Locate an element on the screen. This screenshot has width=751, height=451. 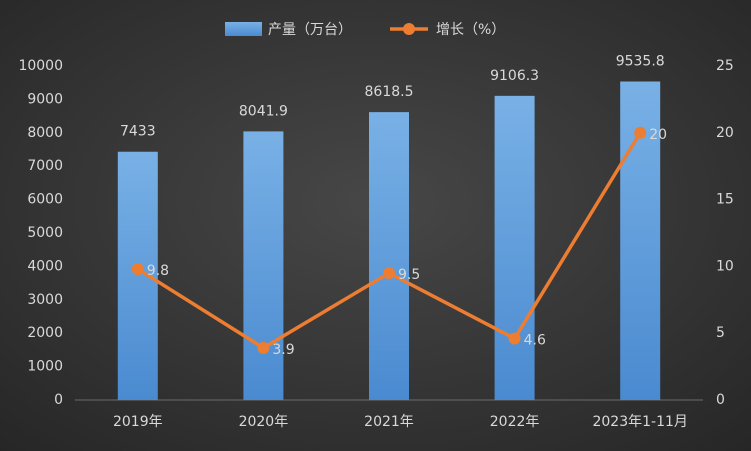
y2-tick-label: 20 is located at coordinates (725, 133).